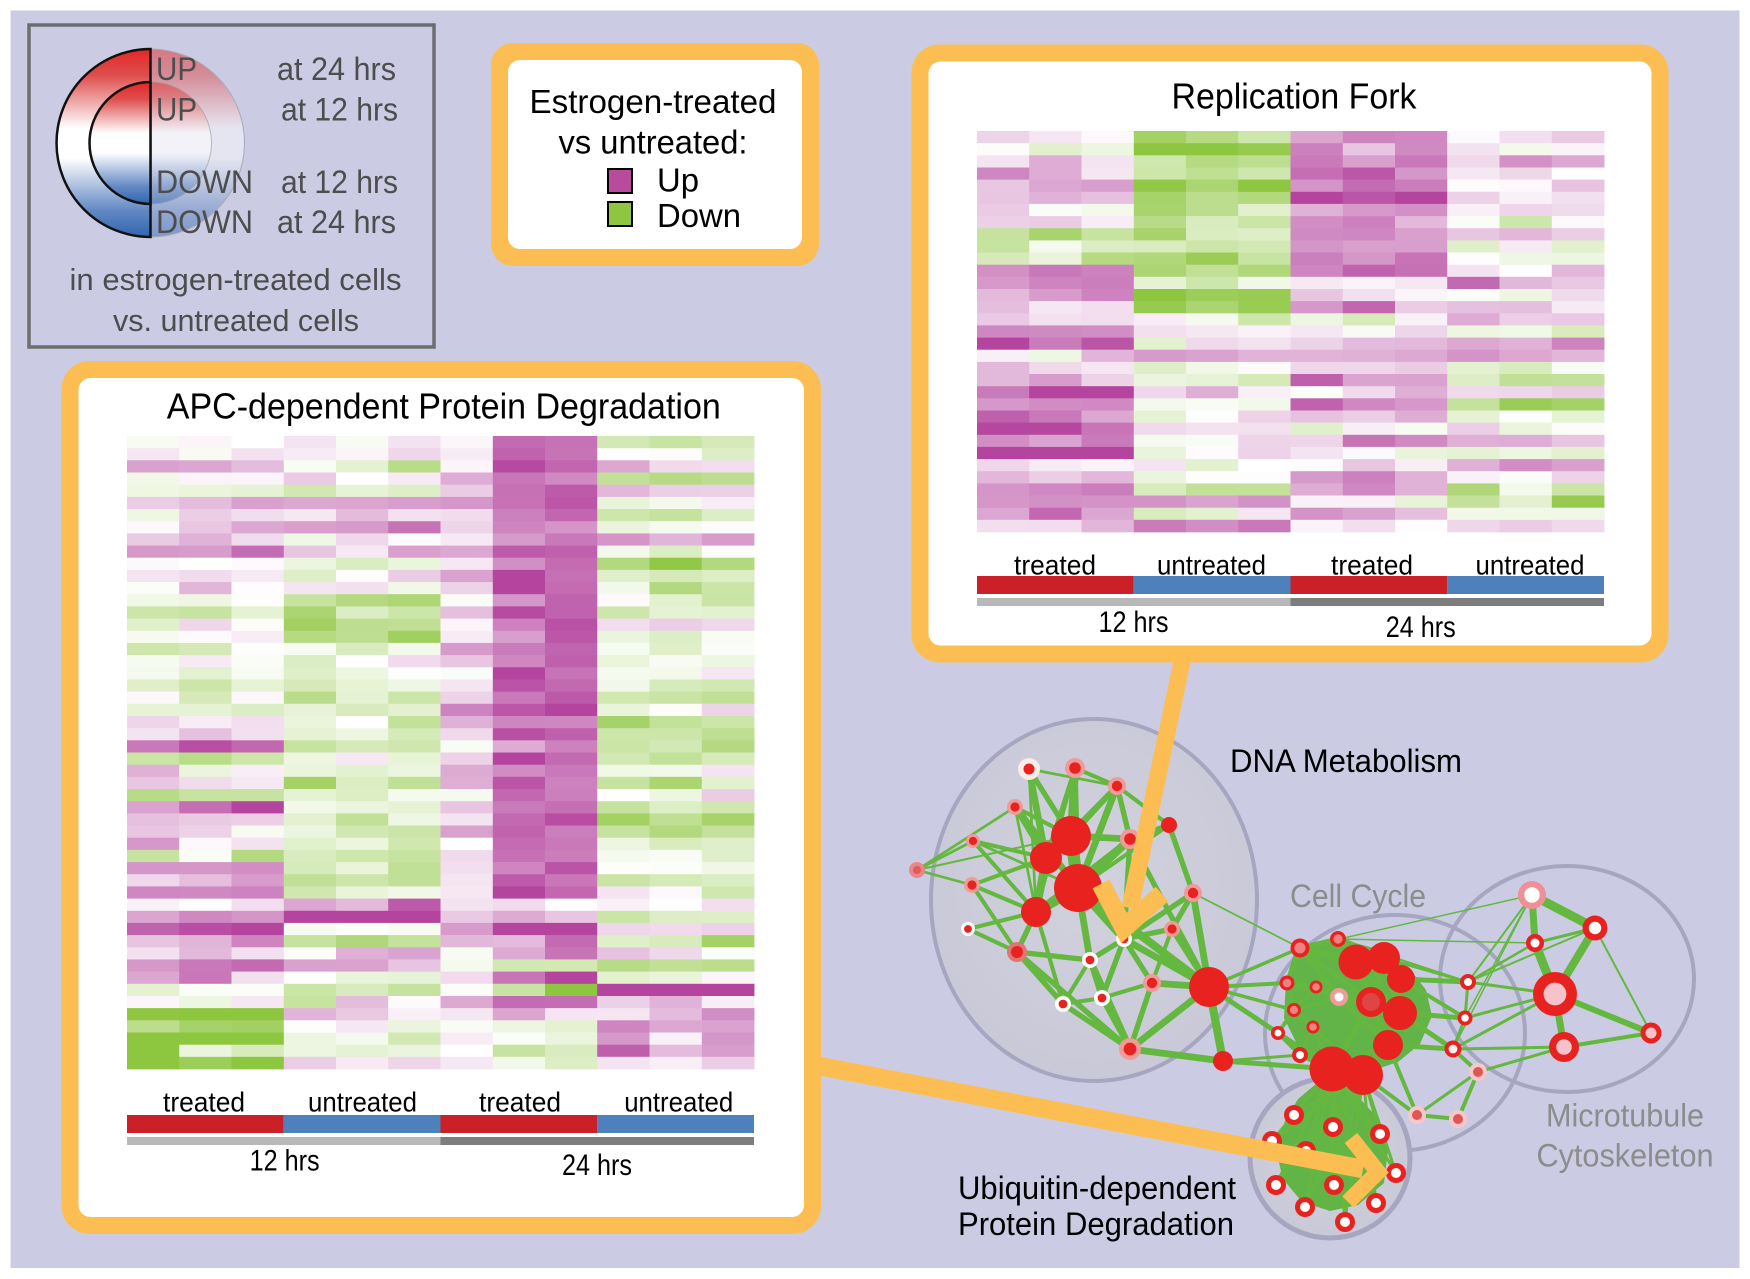  What do you see at coordinates (1358, 896) in the screenshot?
I see `svg-text: Cell Cycle` at bounding box center [1358, 896].